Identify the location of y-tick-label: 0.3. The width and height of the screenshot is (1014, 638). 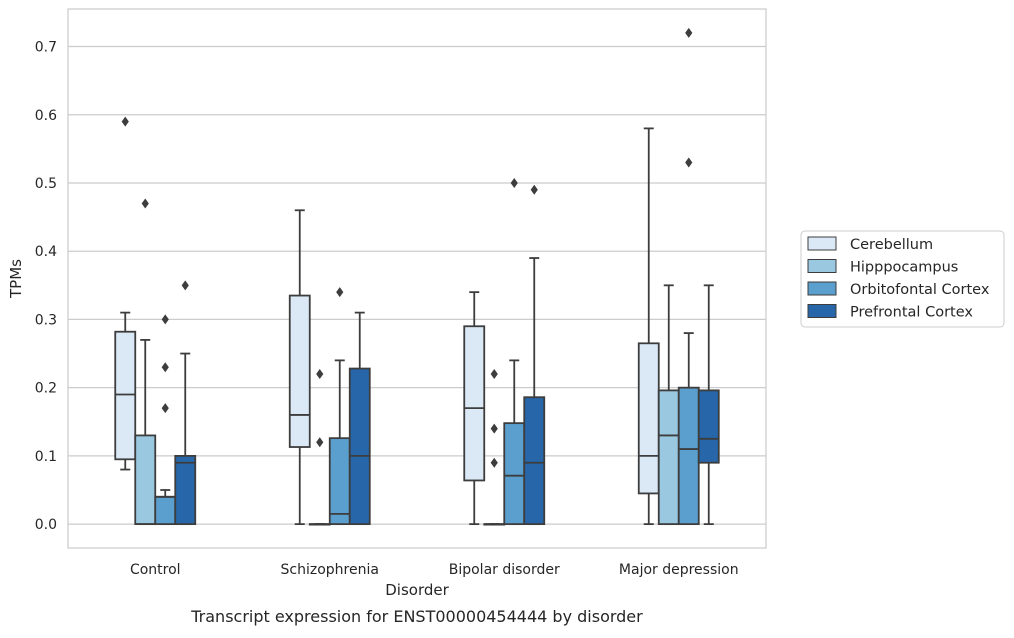
(46, 320).